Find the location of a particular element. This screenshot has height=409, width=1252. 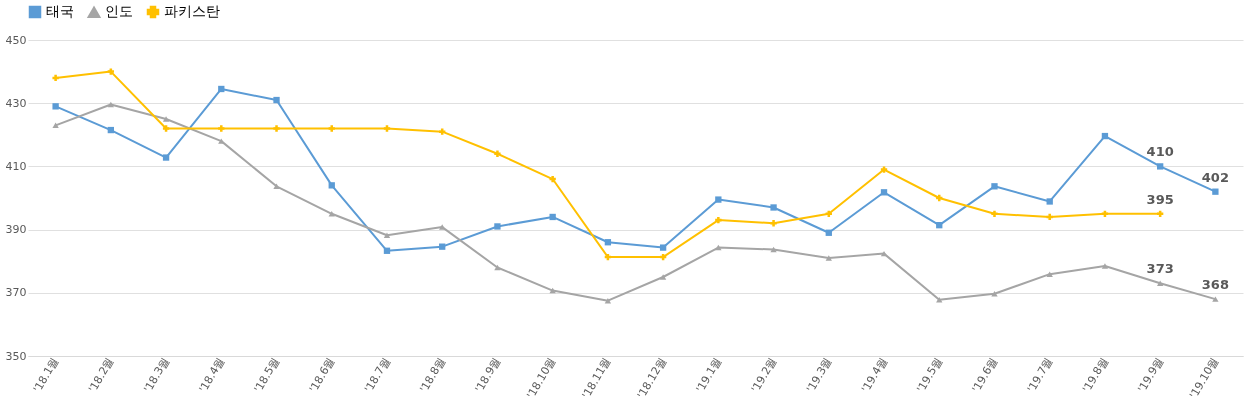

y-tick-label: 370 is located at coordinates (16, 293).